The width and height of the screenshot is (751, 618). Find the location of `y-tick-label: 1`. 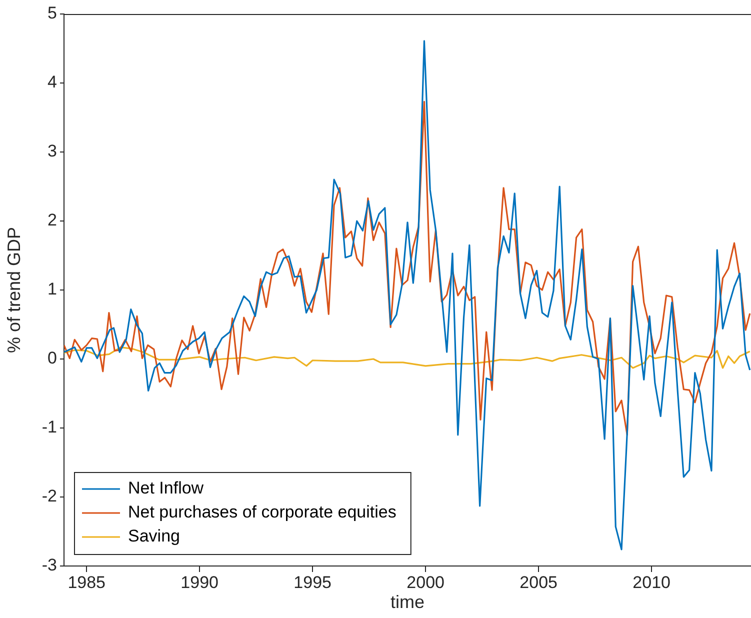

y-tick-label: 1 is located at coordinates (52, 289).